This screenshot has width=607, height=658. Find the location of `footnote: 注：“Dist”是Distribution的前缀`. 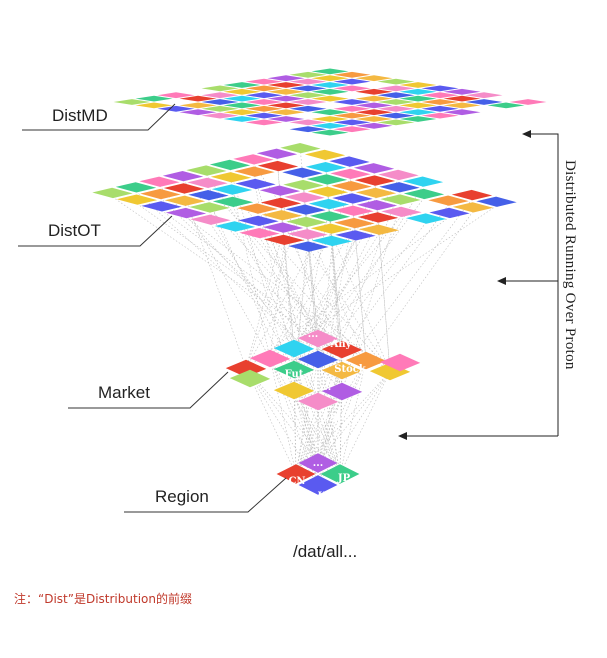

footnote: 注：“Dist”是Distribution的前缀 is located at coordinates (103, 598).